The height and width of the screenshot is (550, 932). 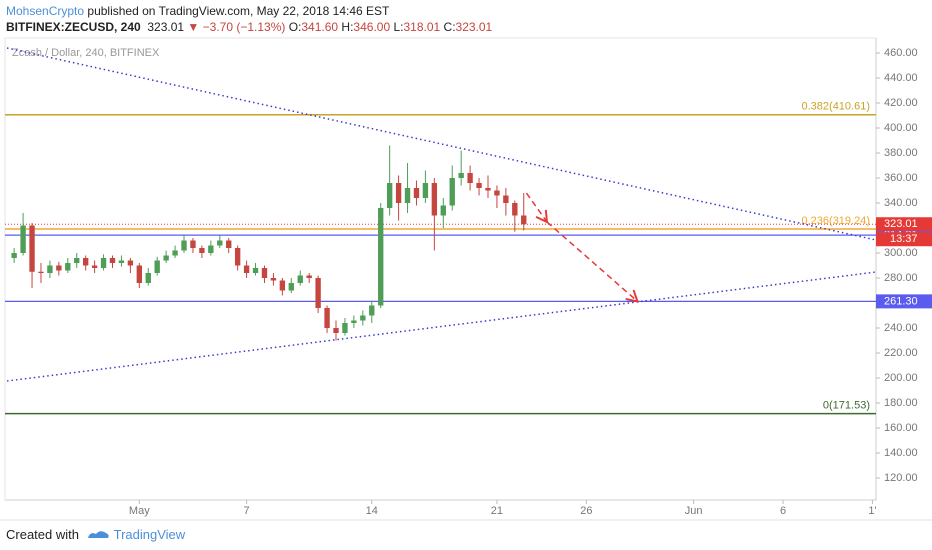 What do you see at coordinates (320, 27) in the screenshot?
I see `ohlc-value: 341.60` at bounding box center [320, 27].